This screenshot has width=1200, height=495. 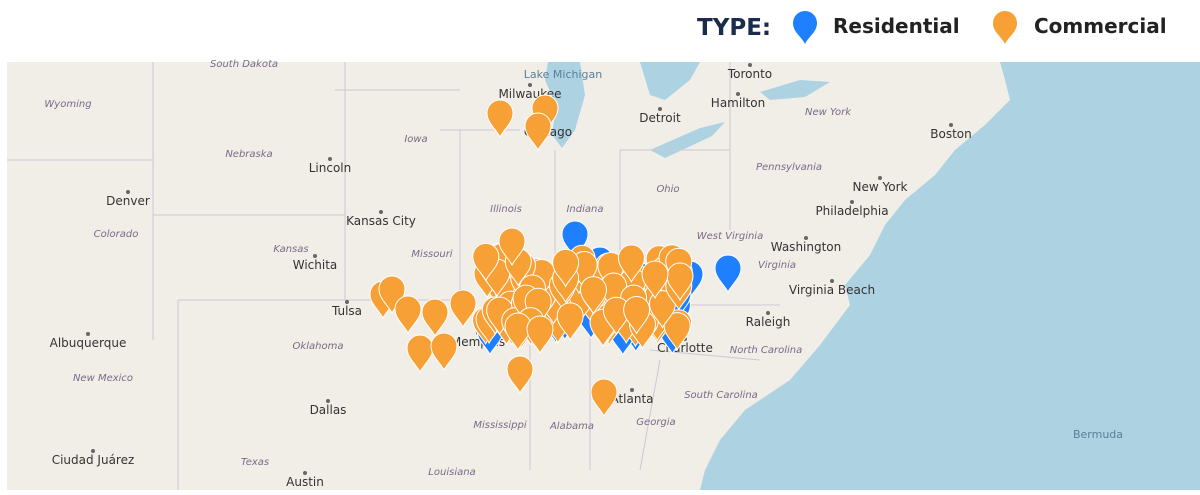 What do you see at coordinates (667, 189) in the screenshot?
I see `region-label: Ohio` at bounding box center [667, 189].